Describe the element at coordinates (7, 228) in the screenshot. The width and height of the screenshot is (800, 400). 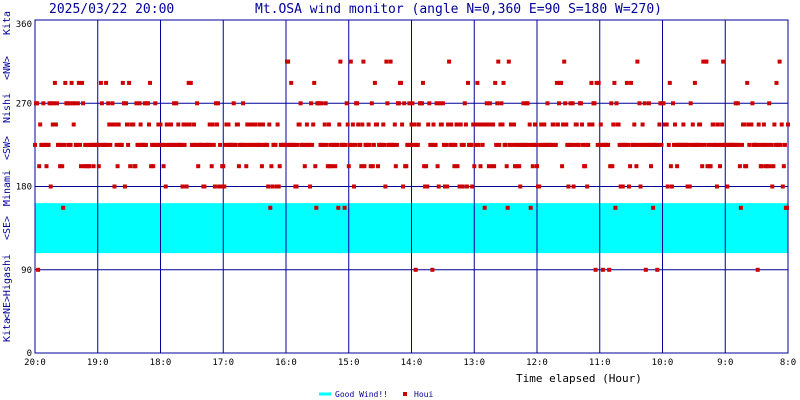
I see `direction-label: <SE>` at that location.